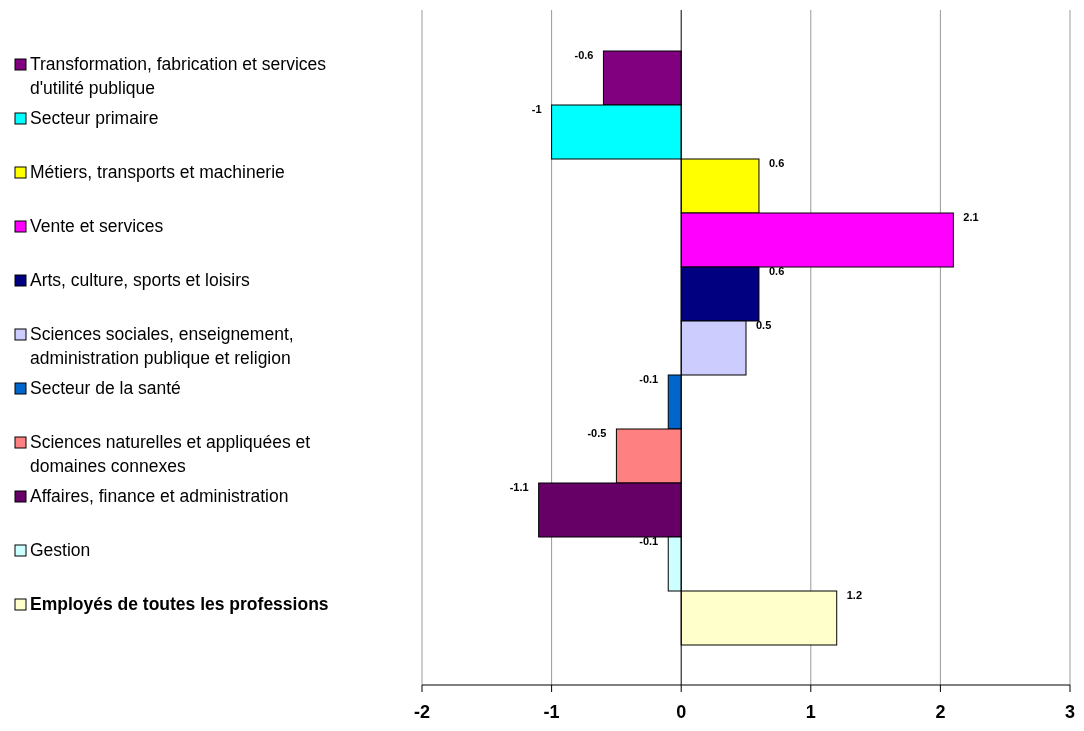 The width and height of the screenshot is (1084, 731). I want to click on data-label: 0.5, so click(764, 325).